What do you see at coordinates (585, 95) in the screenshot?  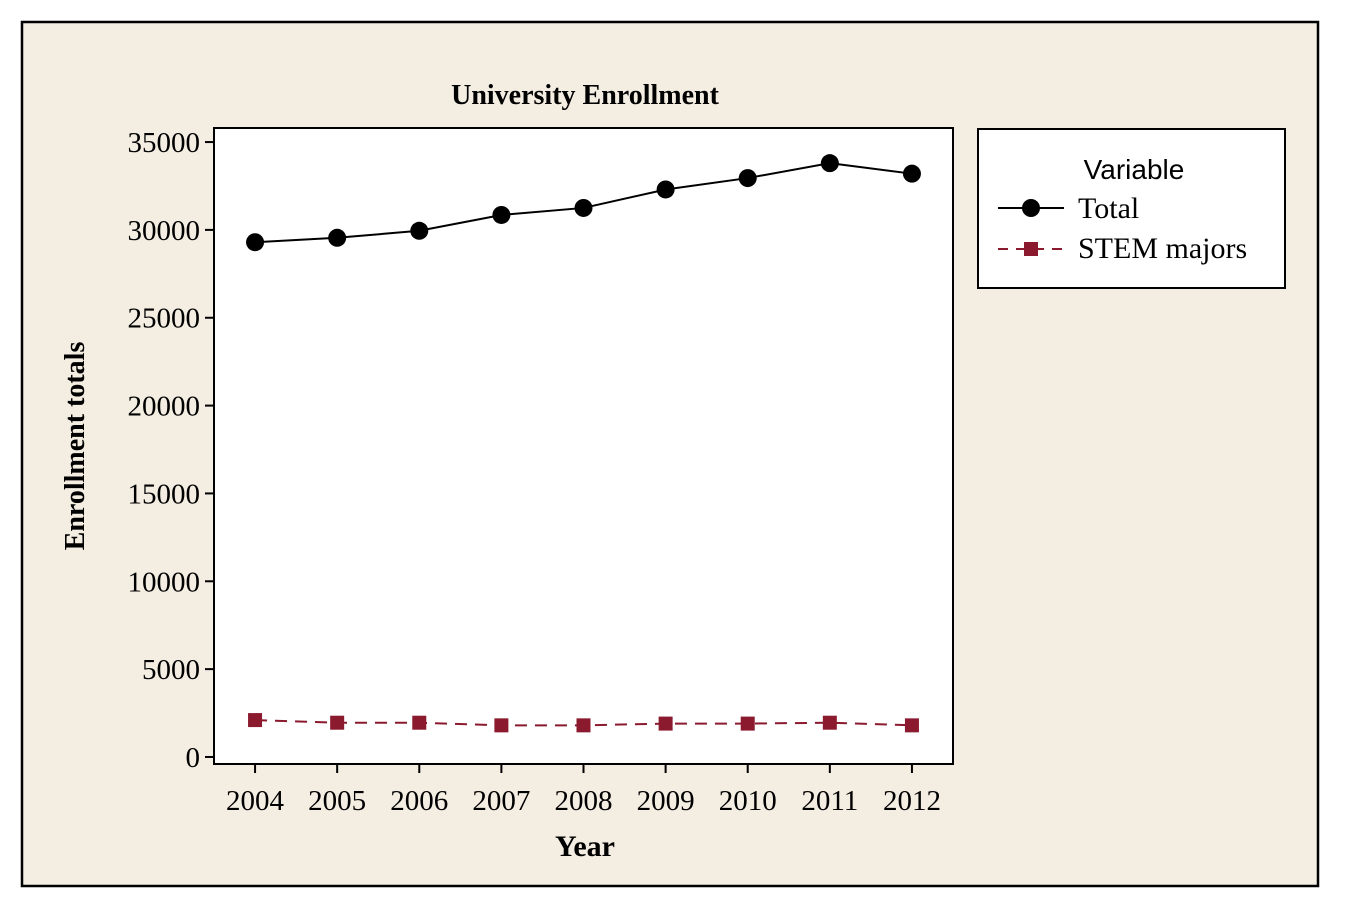 I see `chart-title: University Enrollment` at bounding box center [585, 95].